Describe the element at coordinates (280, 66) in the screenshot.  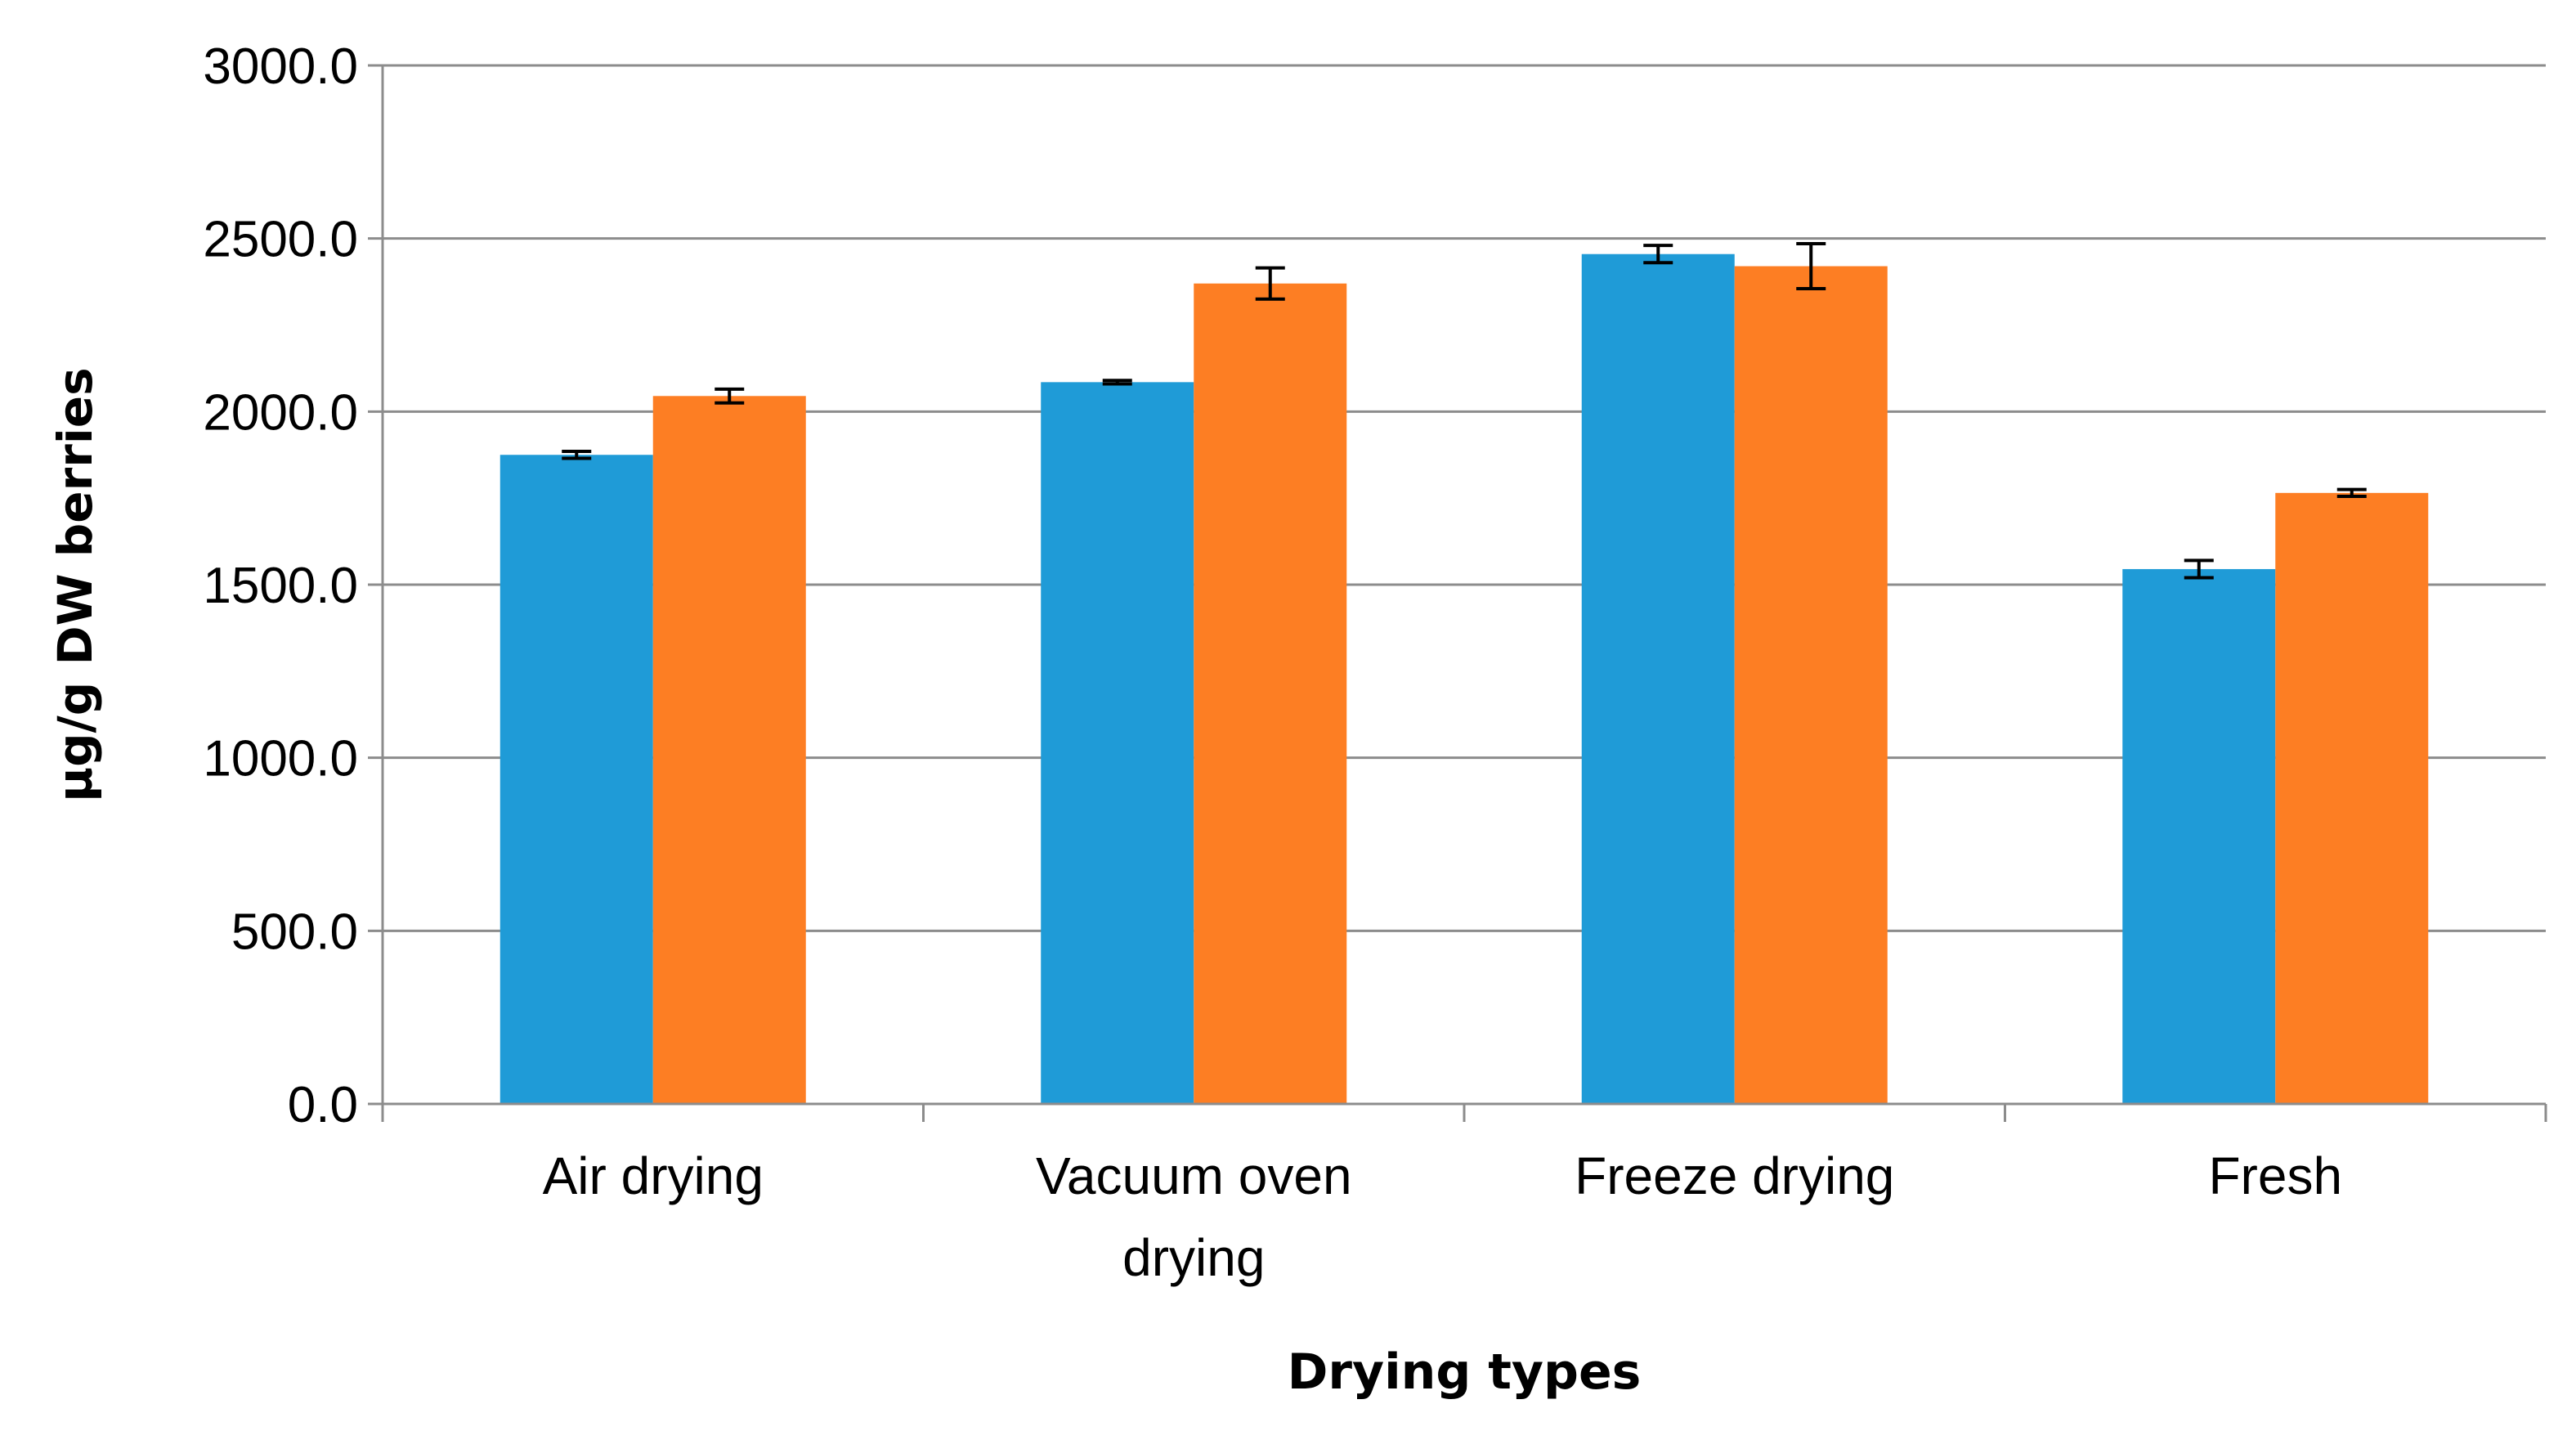
I see `y-tick-label: 3000.0` at that location.